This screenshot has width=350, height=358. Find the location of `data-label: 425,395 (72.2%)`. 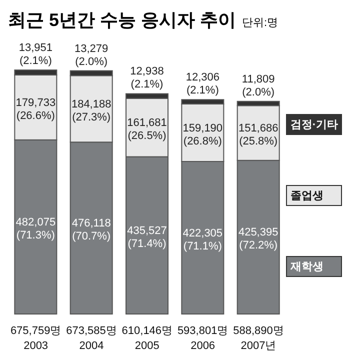

data-label: 425,395 (72.2%) is located at coordinates (258, 239).